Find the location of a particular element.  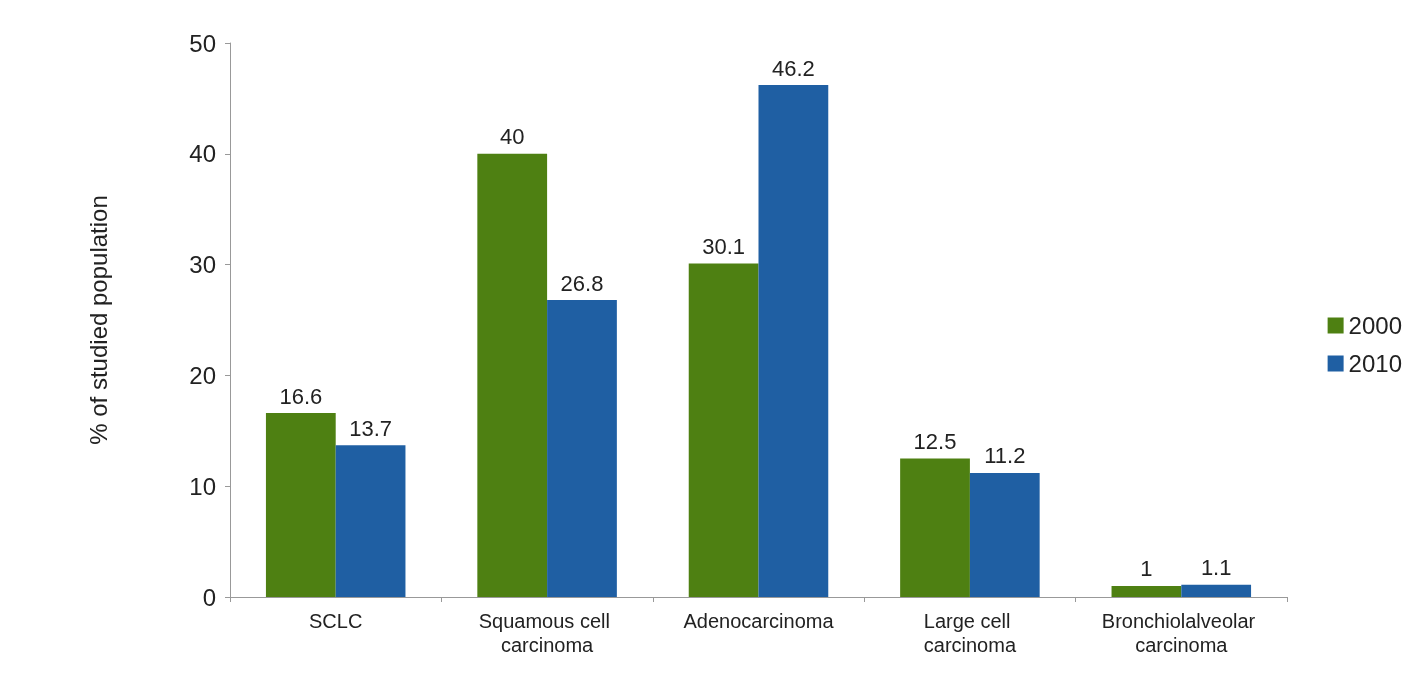

data-label: 40 is located at coordinates (512, 137).